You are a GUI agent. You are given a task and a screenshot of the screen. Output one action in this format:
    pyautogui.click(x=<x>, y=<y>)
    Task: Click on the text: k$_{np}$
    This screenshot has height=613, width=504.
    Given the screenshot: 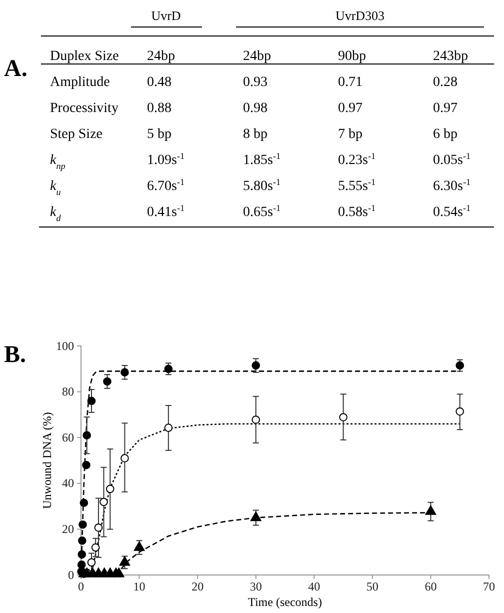 What is the action you would take?
    pyautogui.click(x=58, y=162)
    